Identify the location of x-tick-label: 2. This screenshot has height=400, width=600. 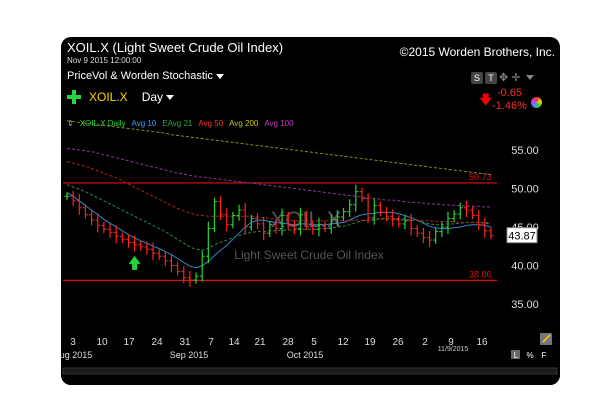
(425, 342).